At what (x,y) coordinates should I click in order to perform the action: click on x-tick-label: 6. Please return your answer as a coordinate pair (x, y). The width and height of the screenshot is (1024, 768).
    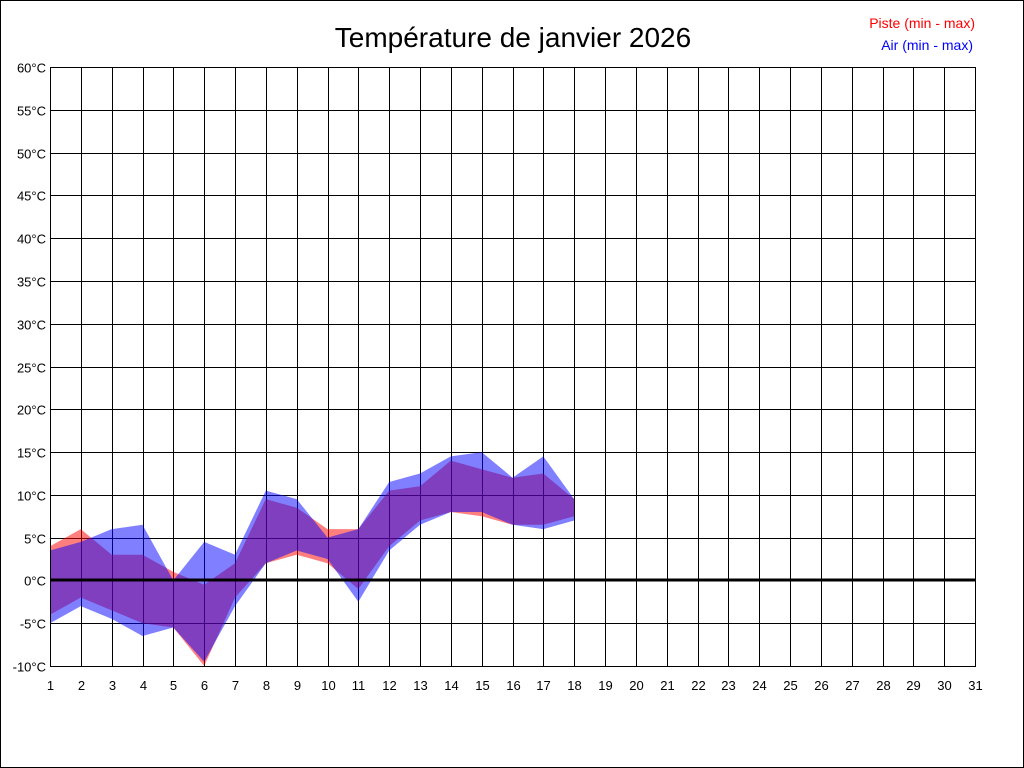
    Looking at the image, I should click on (204, 685).